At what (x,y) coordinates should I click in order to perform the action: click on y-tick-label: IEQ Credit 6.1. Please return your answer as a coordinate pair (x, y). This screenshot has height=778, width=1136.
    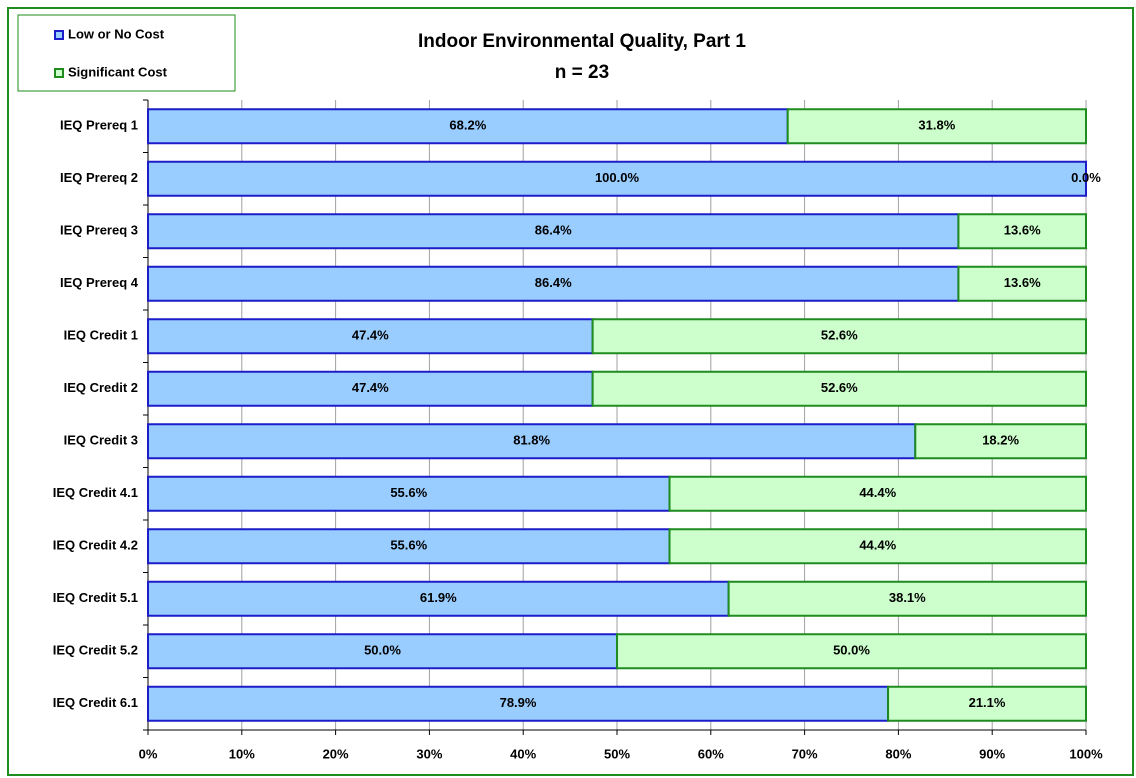
    Looking at the image, I should click on (95, 702).